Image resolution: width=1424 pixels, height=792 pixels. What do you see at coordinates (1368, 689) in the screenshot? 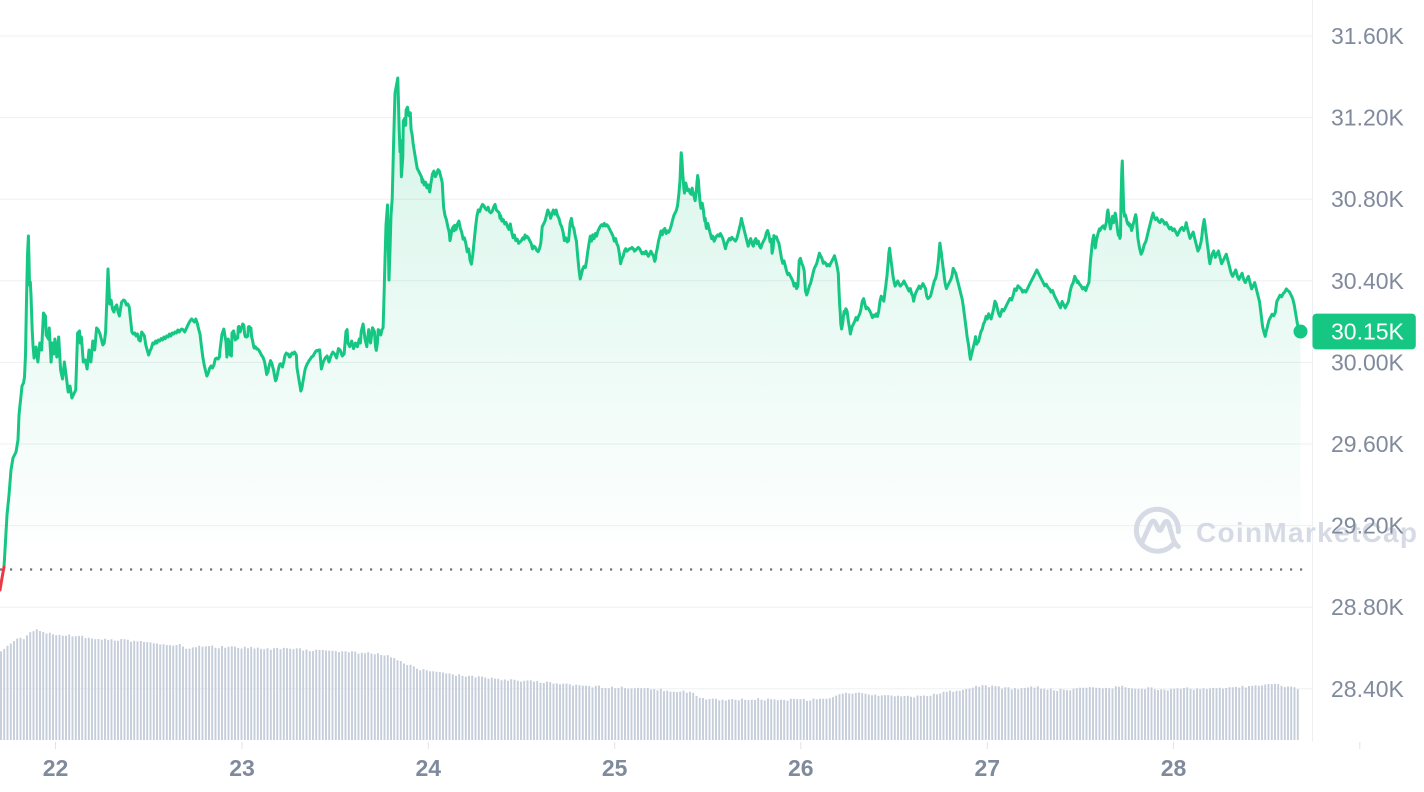
I see `svg-text: 28.40K` at bounding box center [1368, 689].